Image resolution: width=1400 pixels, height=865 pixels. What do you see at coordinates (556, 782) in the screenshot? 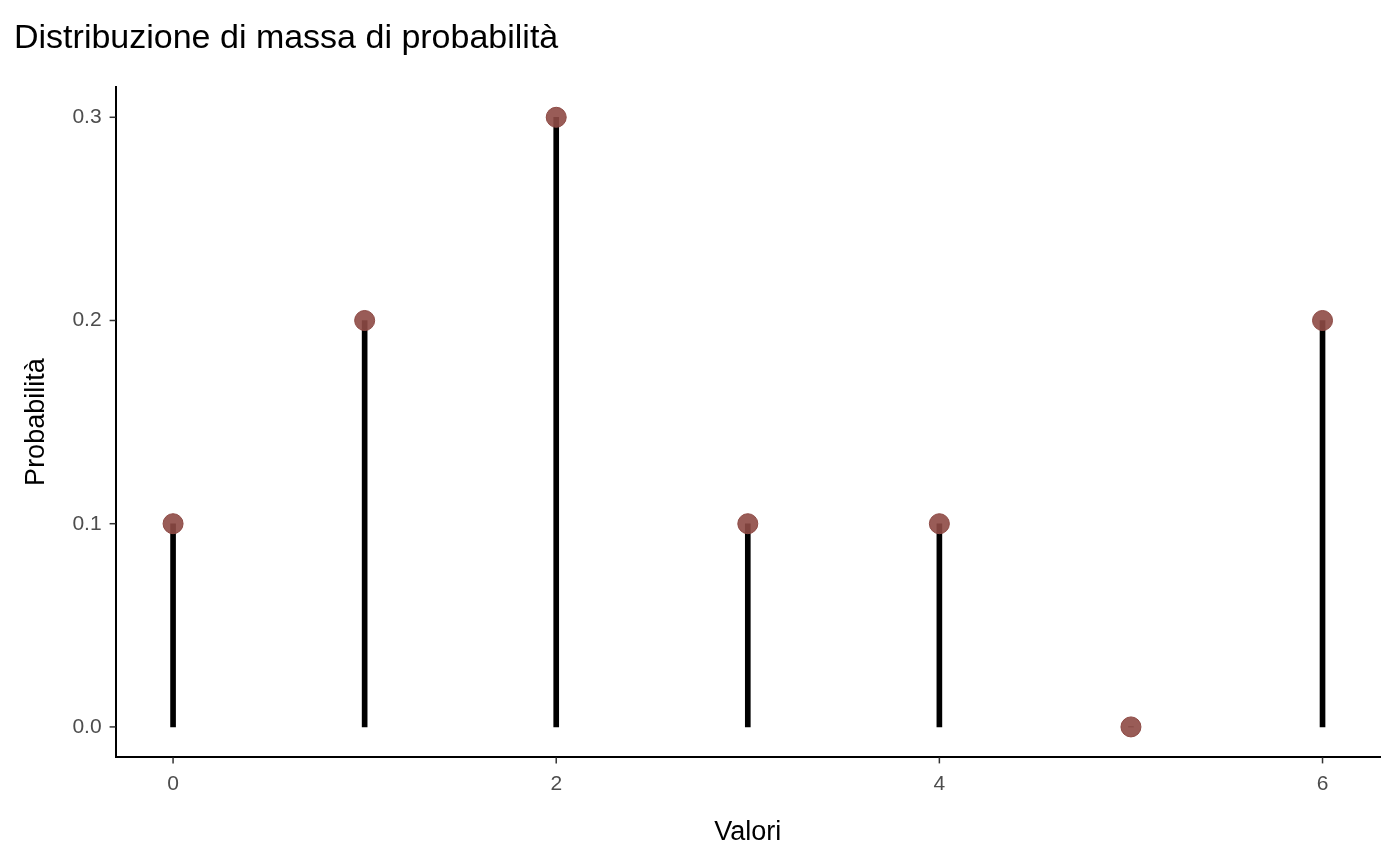
I see `x-tick-label: 2` at bounding box center [556, 782].